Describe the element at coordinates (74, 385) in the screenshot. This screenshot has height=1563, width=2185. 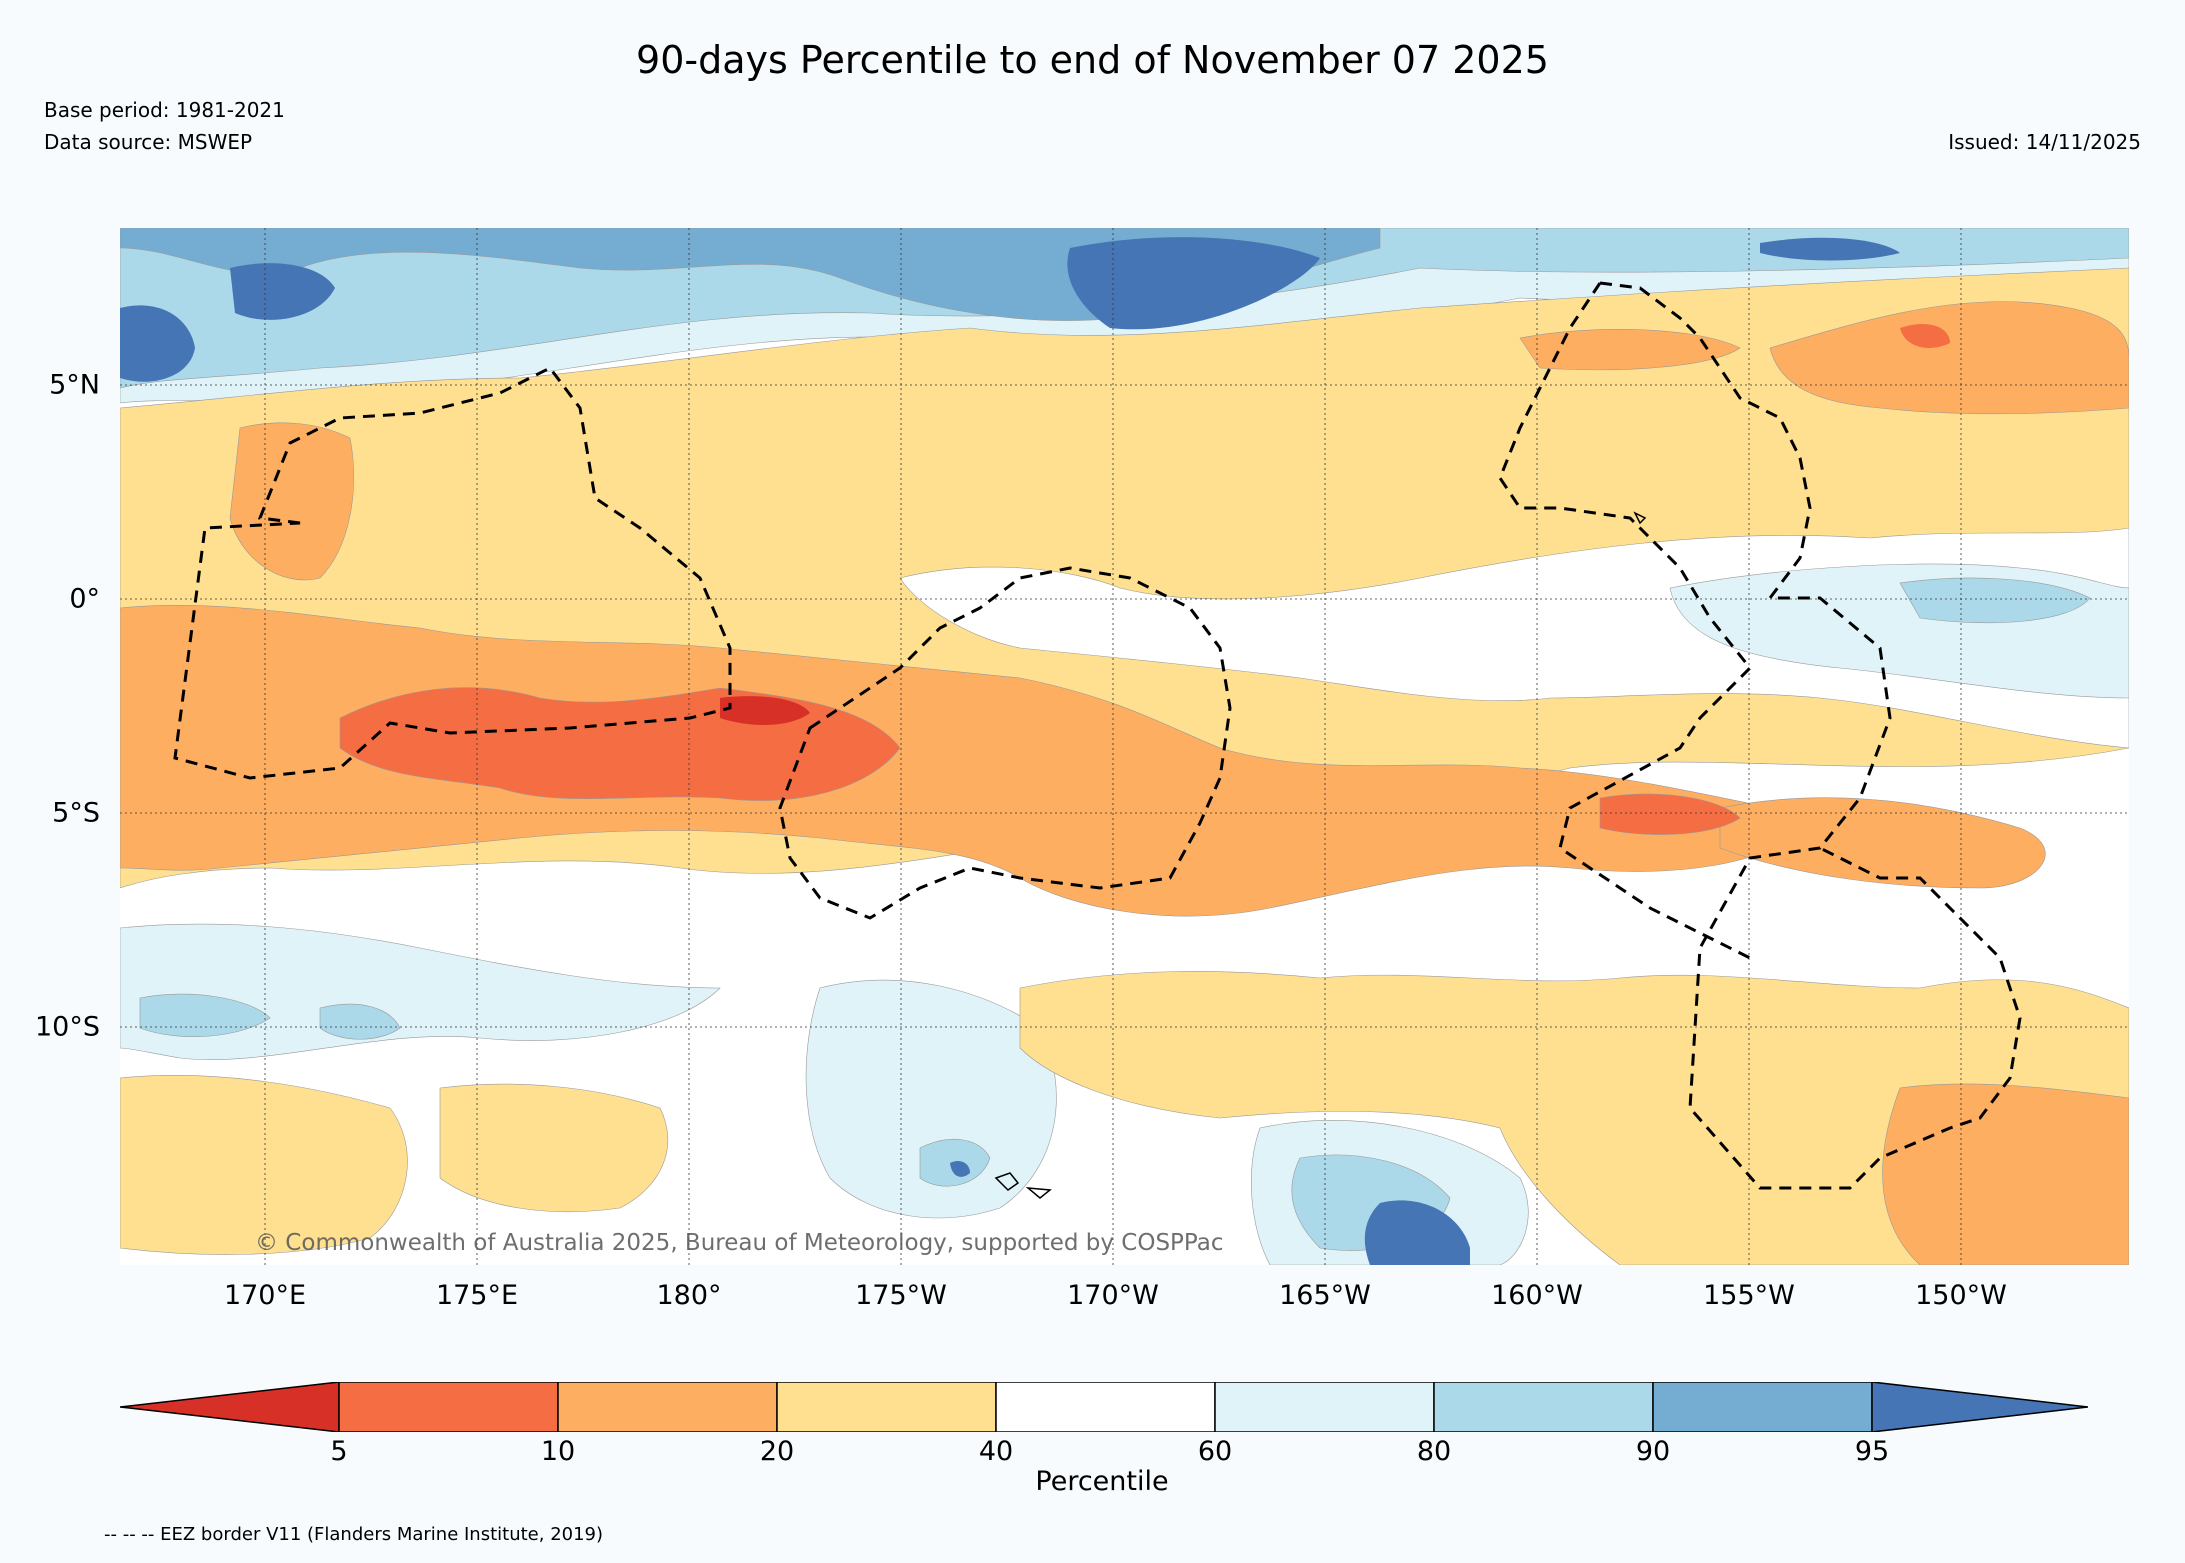
I see `y-tick: 5°N` at that location.